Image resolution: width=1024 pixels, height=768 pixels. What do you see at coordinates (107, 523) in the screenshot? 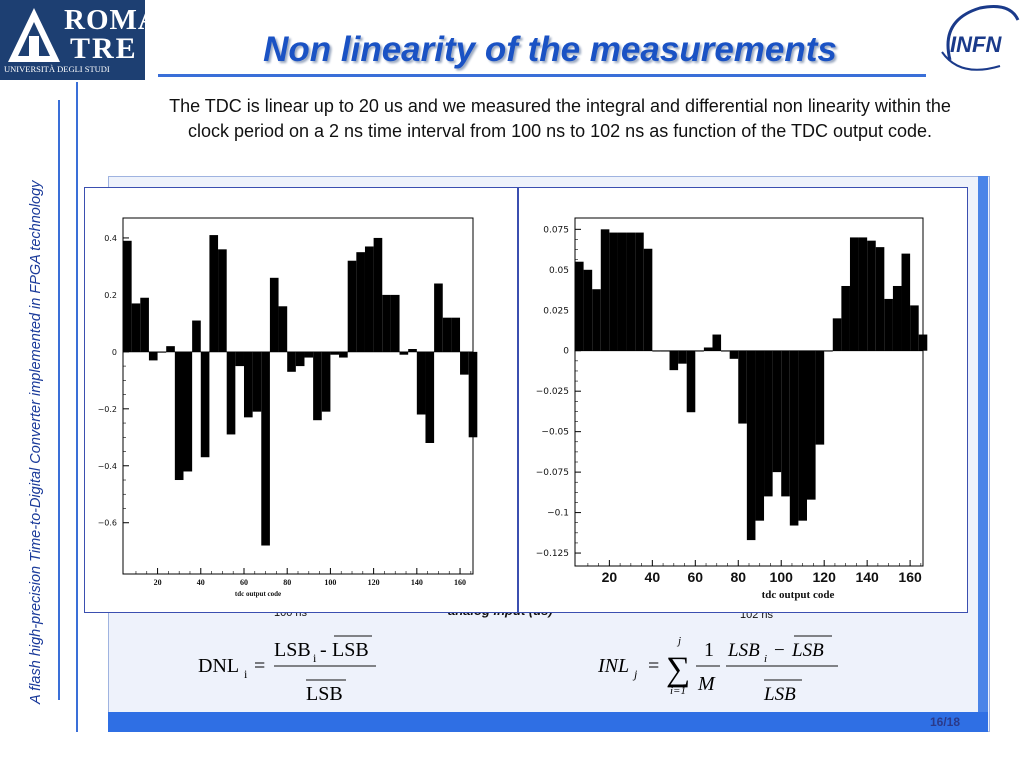
I see `y-tick-label: −0.6` at bounding box center [107, 523].